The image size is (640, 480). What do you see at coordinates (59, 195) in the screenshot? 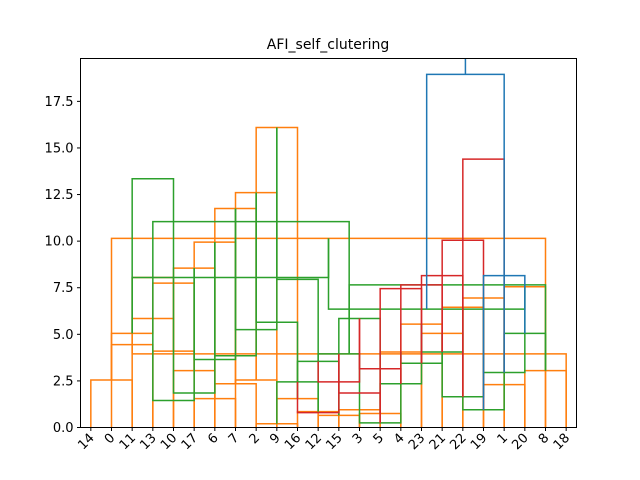
I see `y-tick-label: 12.5` at bounding box center [59, 195].